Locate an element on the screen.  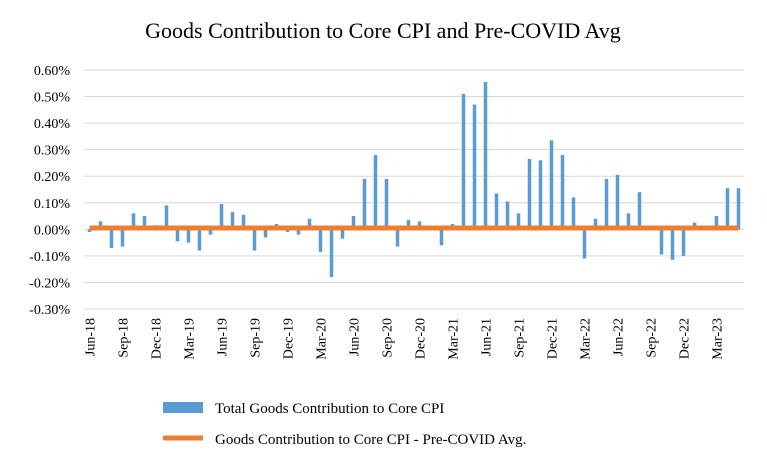
y-tick-label: 0.00% is located at coordinates (52, 230).